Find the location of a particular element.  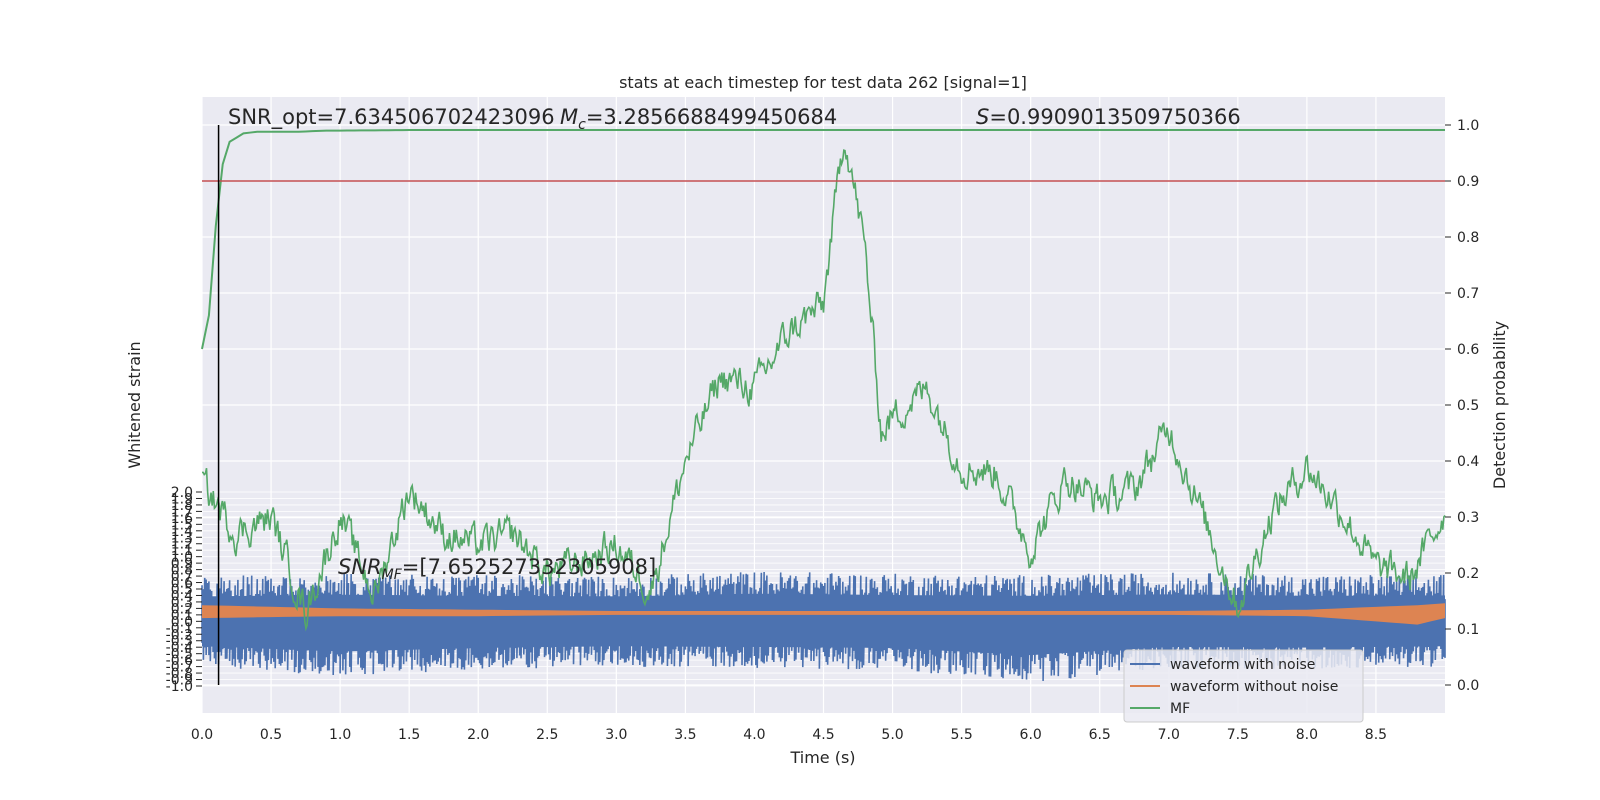

y-right-tick-label-7: 0.7 is located at coordinates (1468, 294).